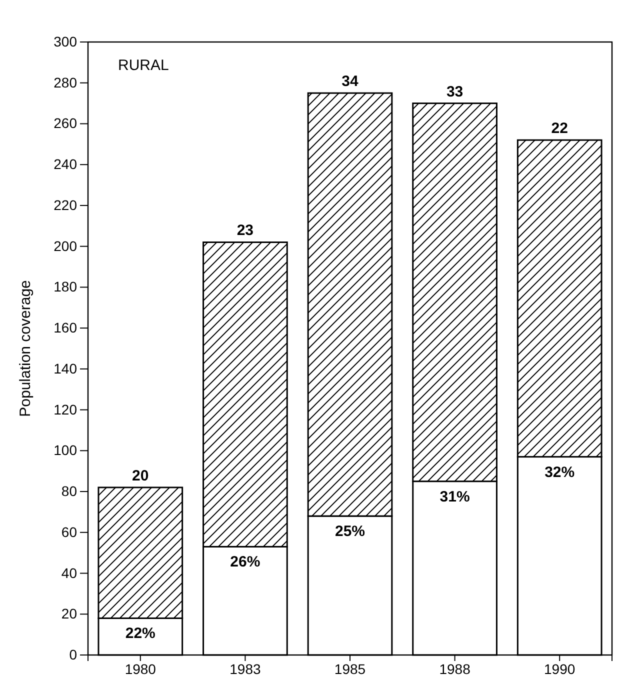 This screenshot has width=618, height=691. Describe the element at coordinates (350, 531) in the screenshot. I see `annotation: 25%` at that location.